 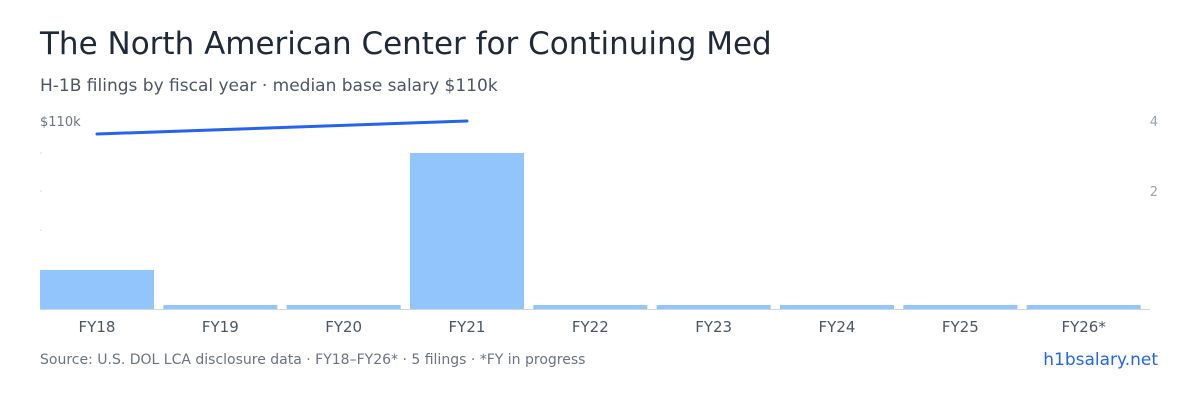 I want to click on bar-fy26-partial, so click(x=1083, y=307).